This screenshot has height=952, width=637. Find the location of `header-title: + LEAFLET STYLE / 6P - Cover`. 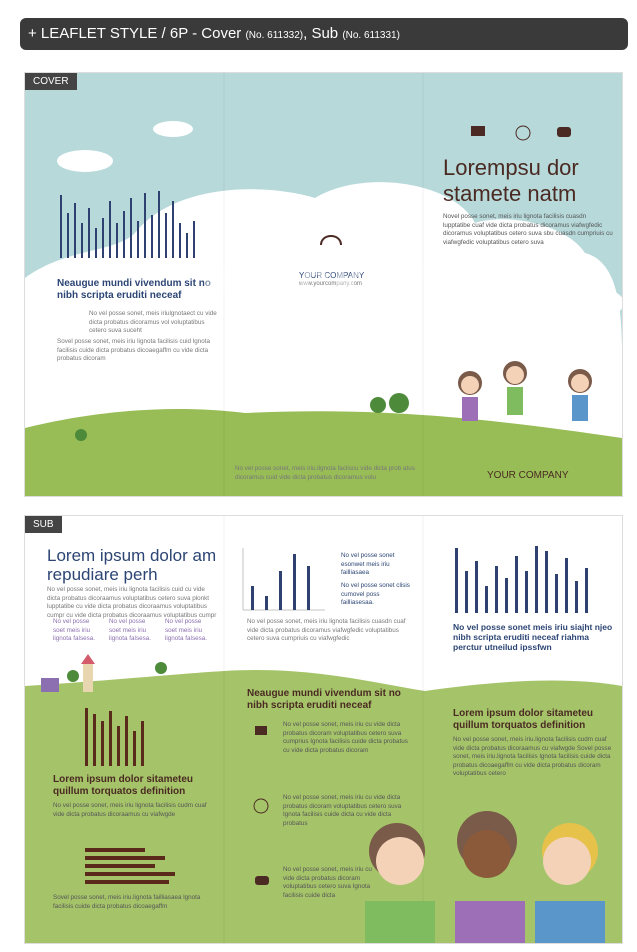

header-title: + LEAFLET STYLE / 6P - Cover is located at coordinates (135, 33).